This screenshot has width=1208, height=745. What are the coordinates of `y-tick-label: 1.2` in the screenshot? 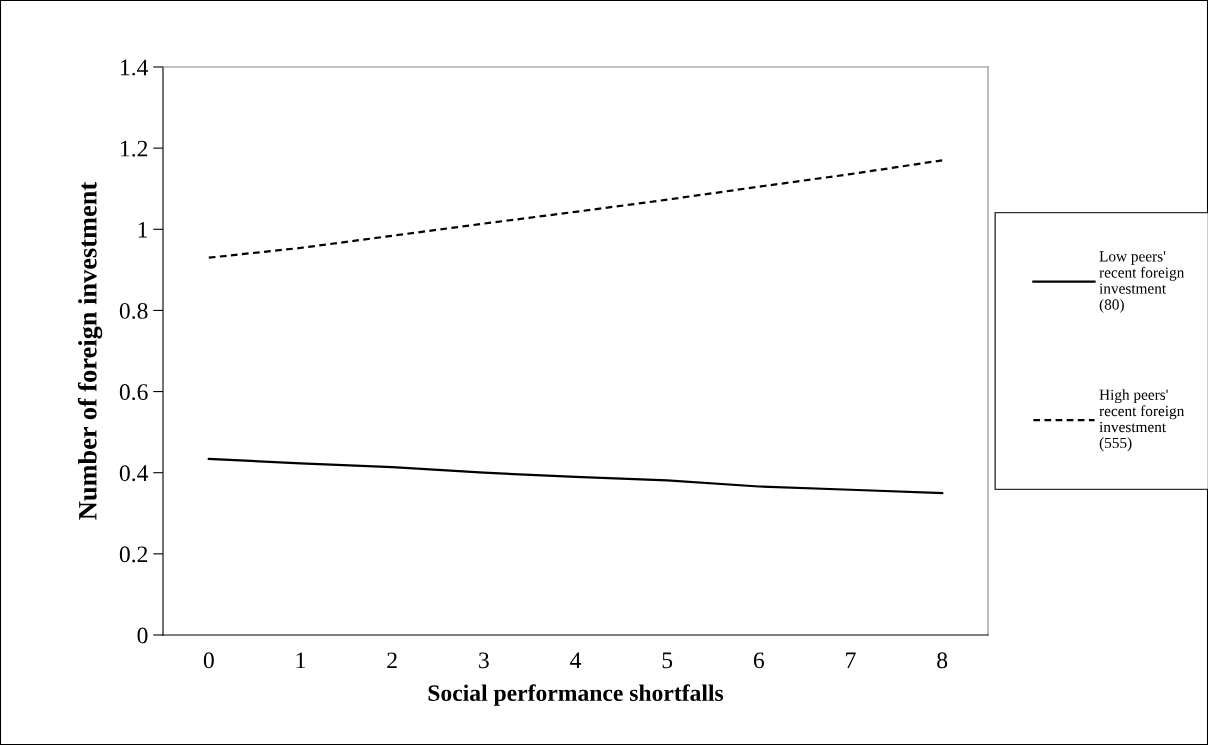 It's located at (134, 148).